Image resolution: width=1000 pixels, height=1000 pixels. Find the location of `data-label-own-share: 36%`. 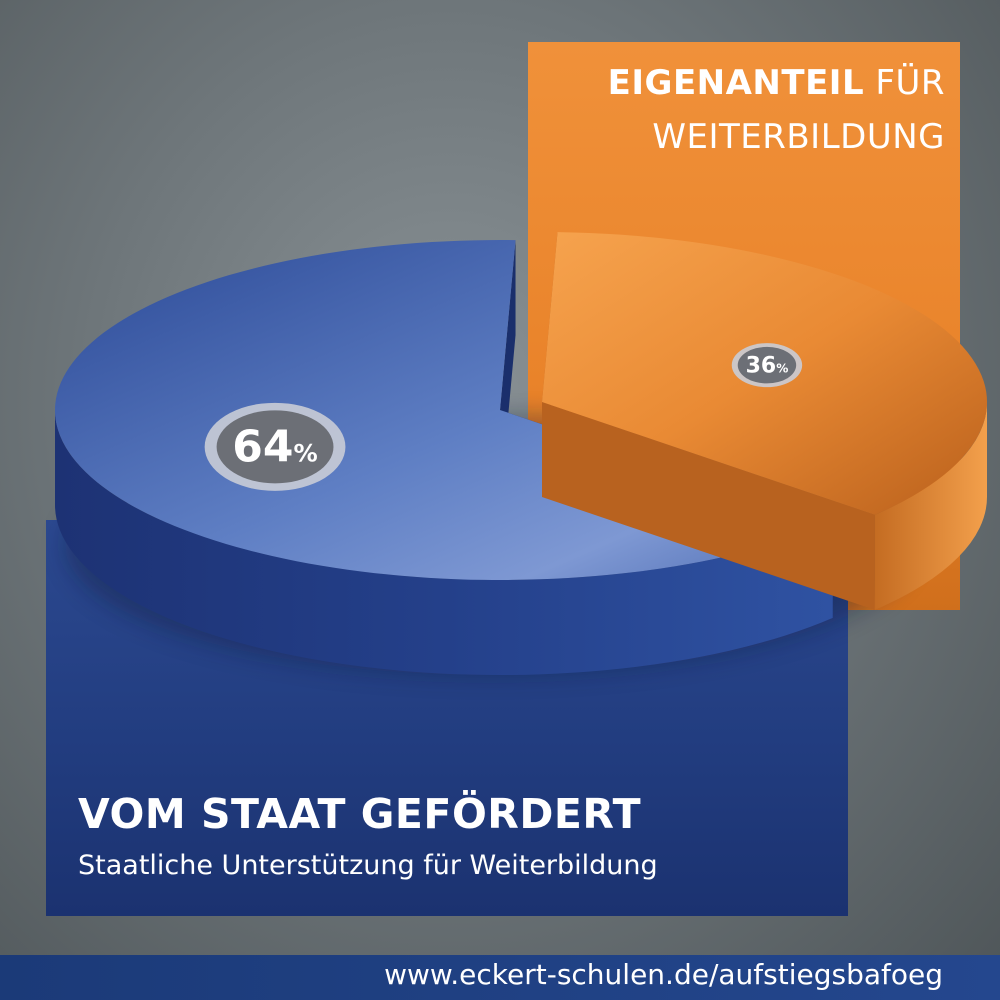

data-label-own-share: 36% is located at coordinates (767, 365).